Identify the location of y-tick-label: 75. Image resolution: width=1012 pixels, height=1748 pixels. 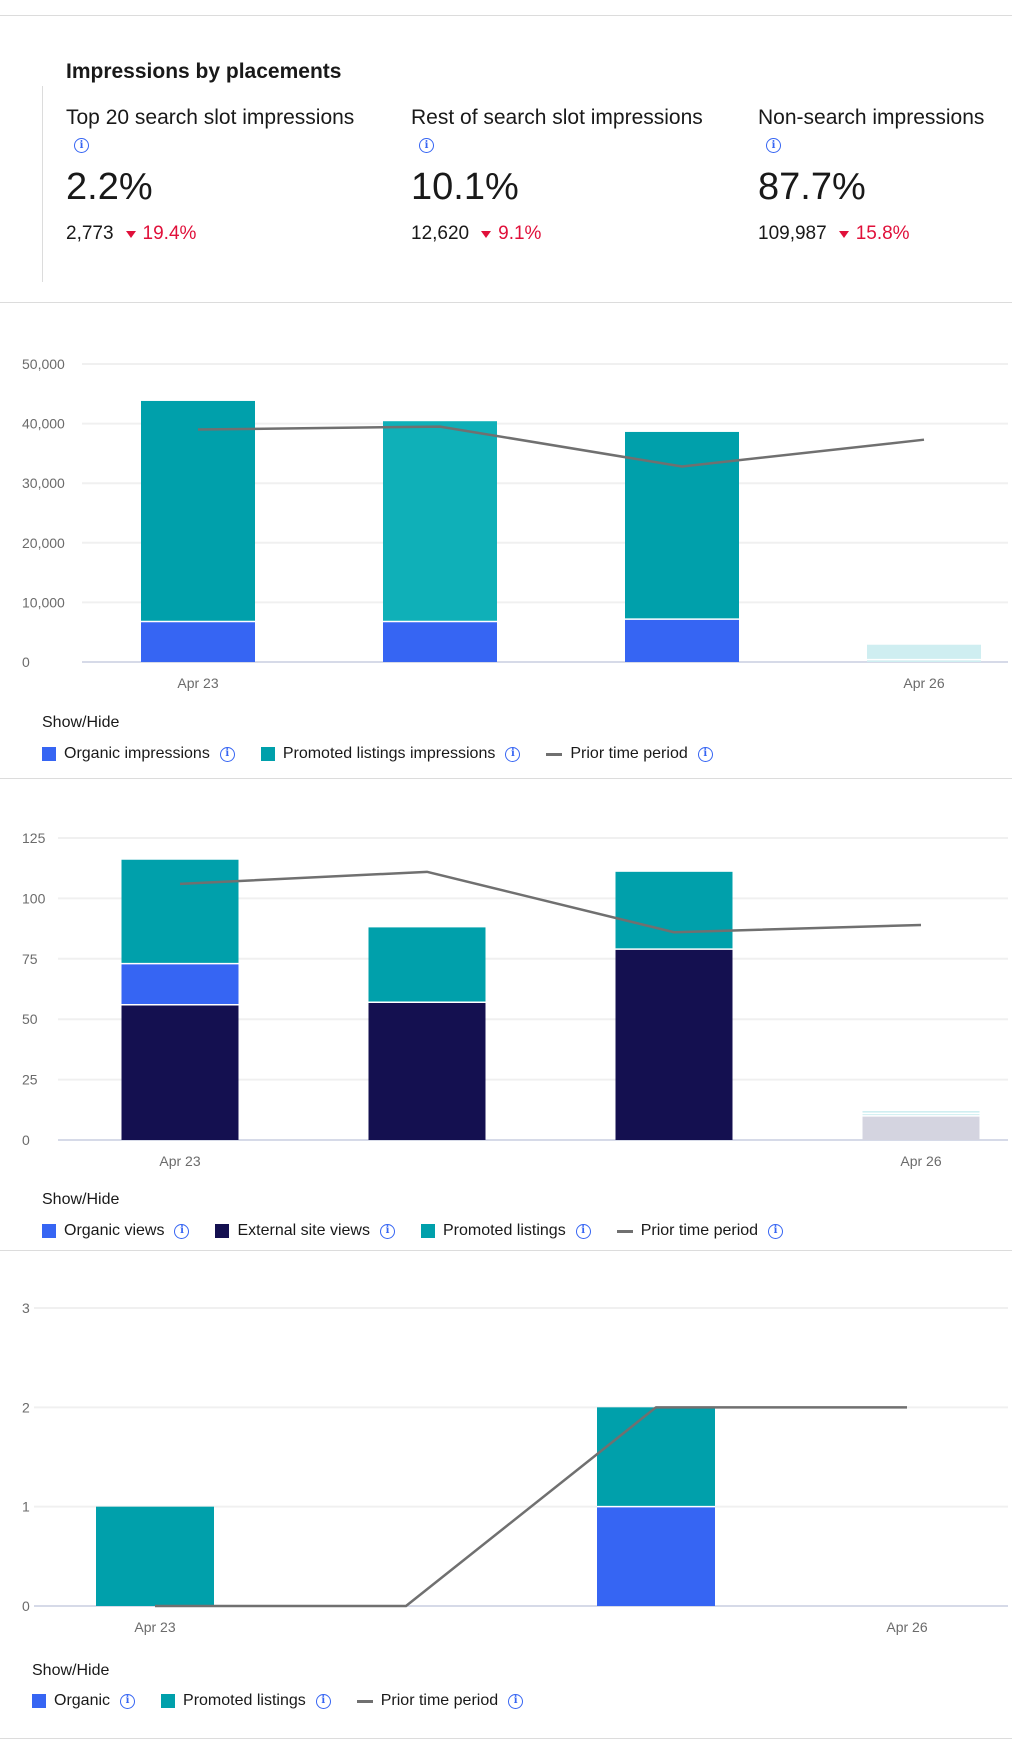
(30, 959).